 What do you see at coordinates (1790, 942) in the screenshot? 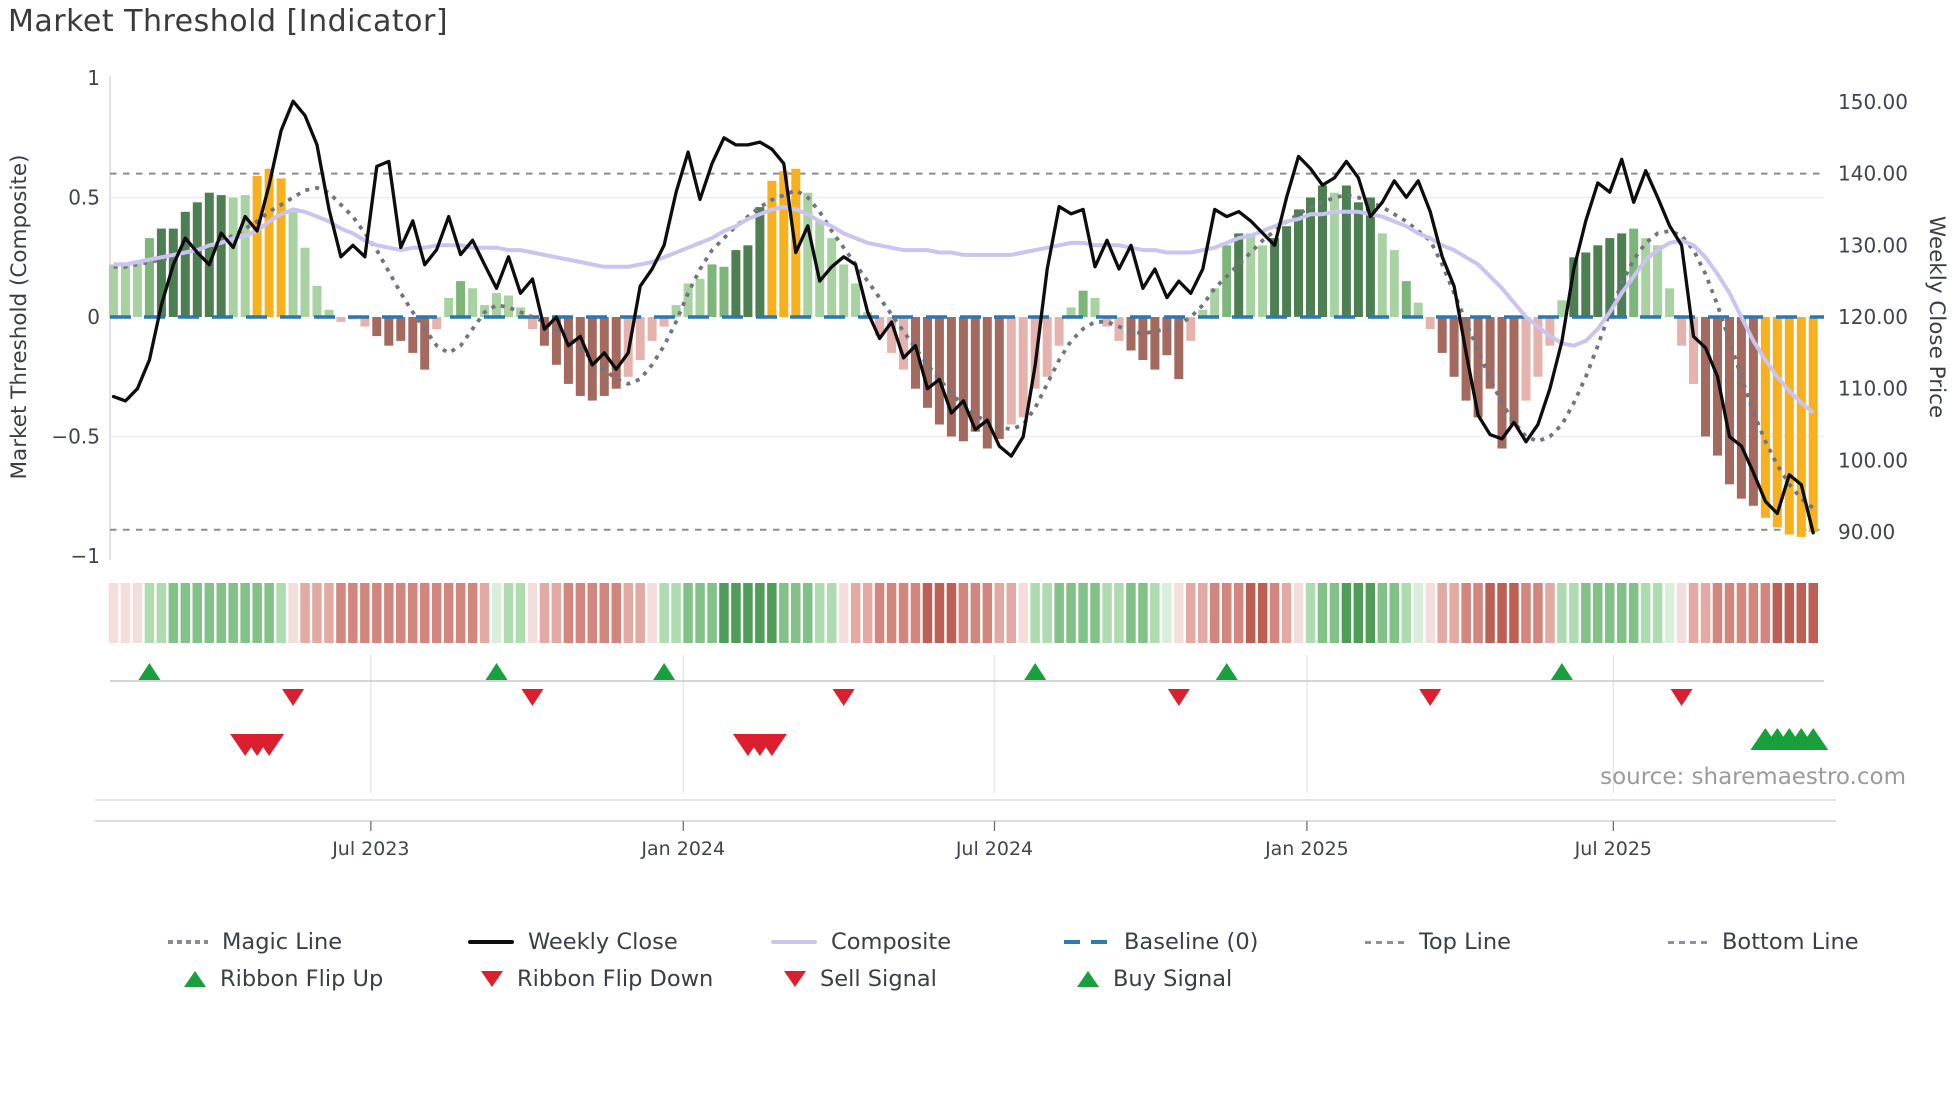
I see `legend-label: Bottom Line` at bounding box center [1790, 942].